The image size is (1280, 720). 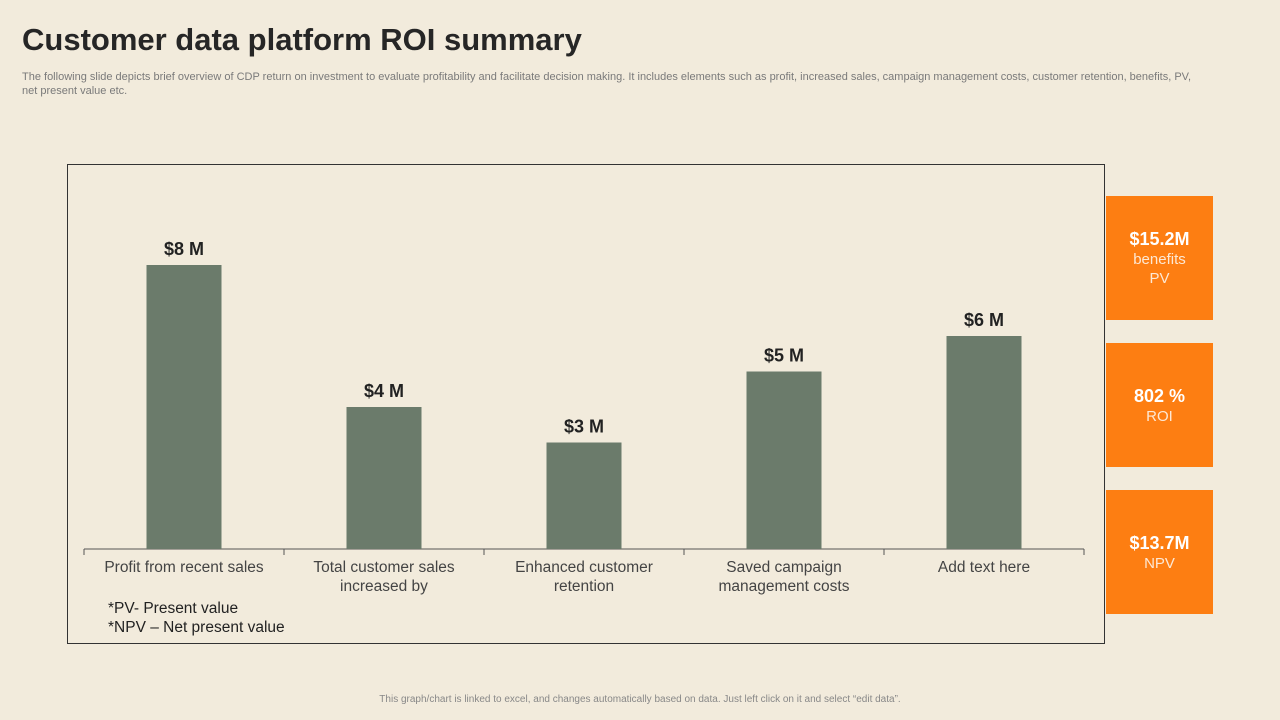 I want to click on kpi-npv-value: $13.7M, so click(x=1159, y=542).